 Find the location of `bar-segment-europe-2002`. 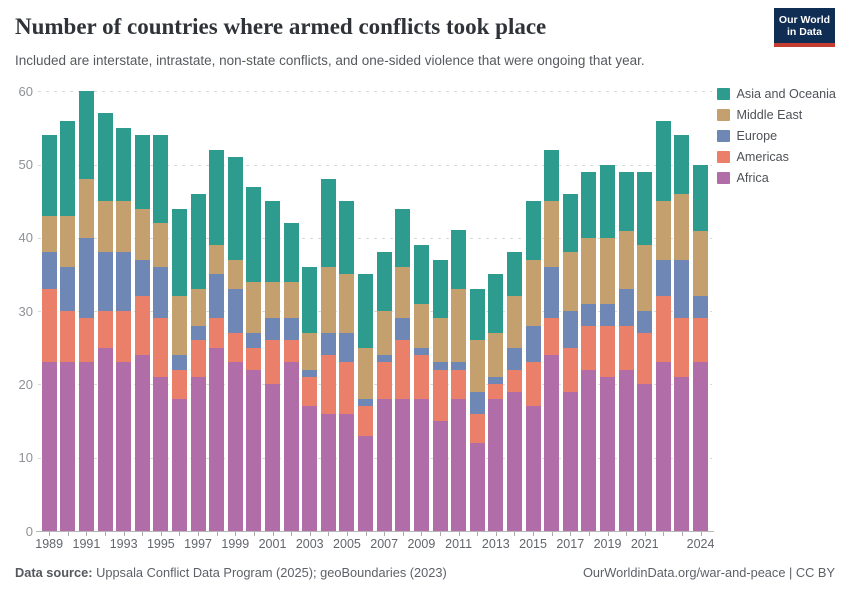

bar-segment-europe-2002 is located at coordinates (291, 329).